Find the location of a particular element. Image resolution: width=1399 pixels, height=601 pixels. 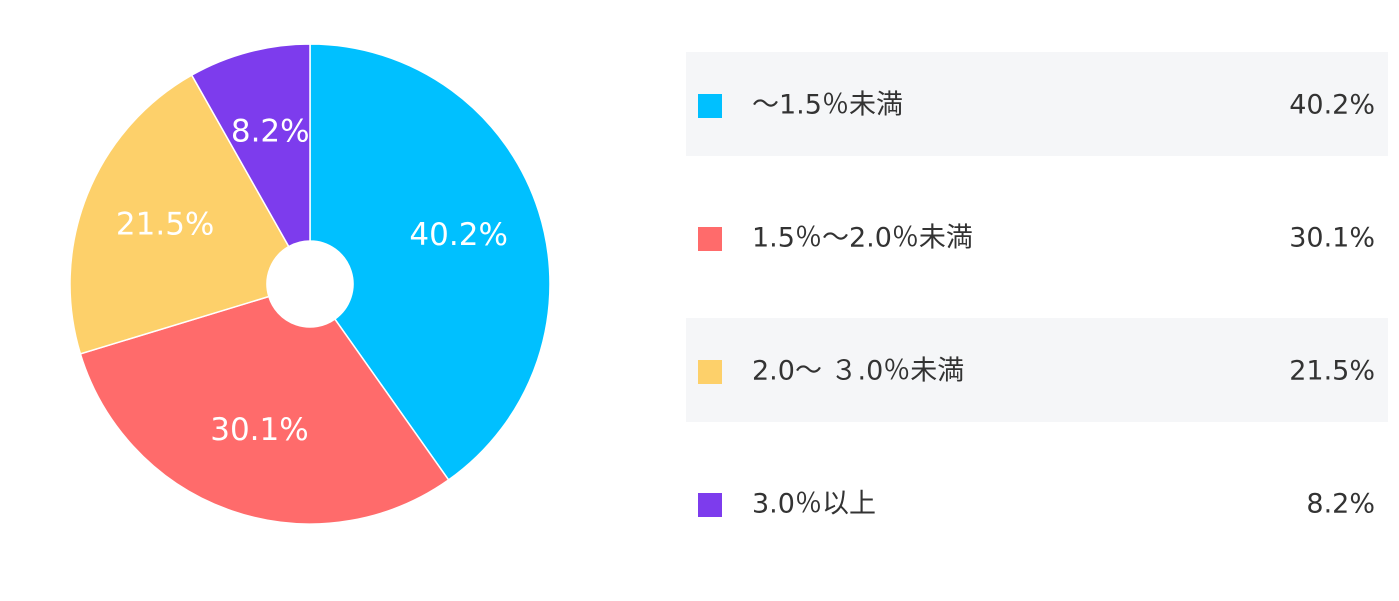

legend-value: 30.1% is located at coordinates (1332, 238).